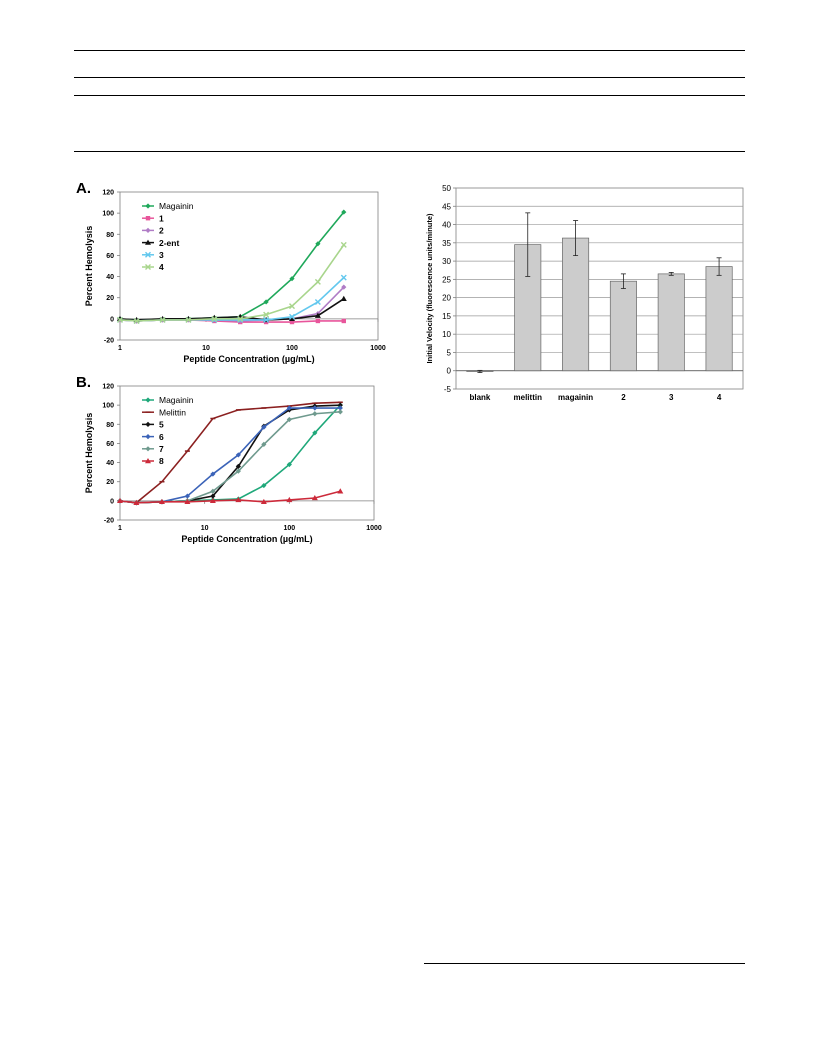 This screenshot has width=816, height=1056. I want to click on chart-a-ytick-label: 120, so click(108, 193).